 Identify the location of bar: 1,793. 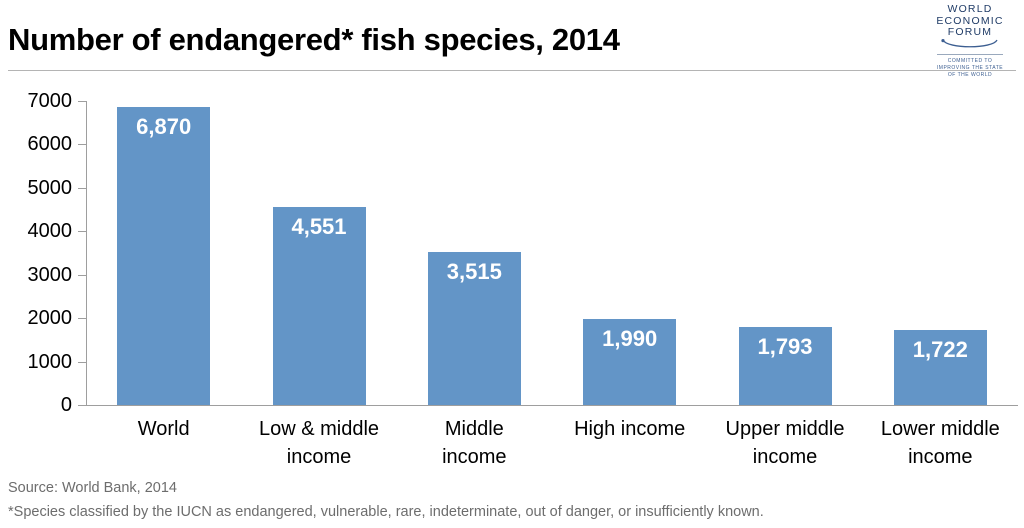
(785, 366).